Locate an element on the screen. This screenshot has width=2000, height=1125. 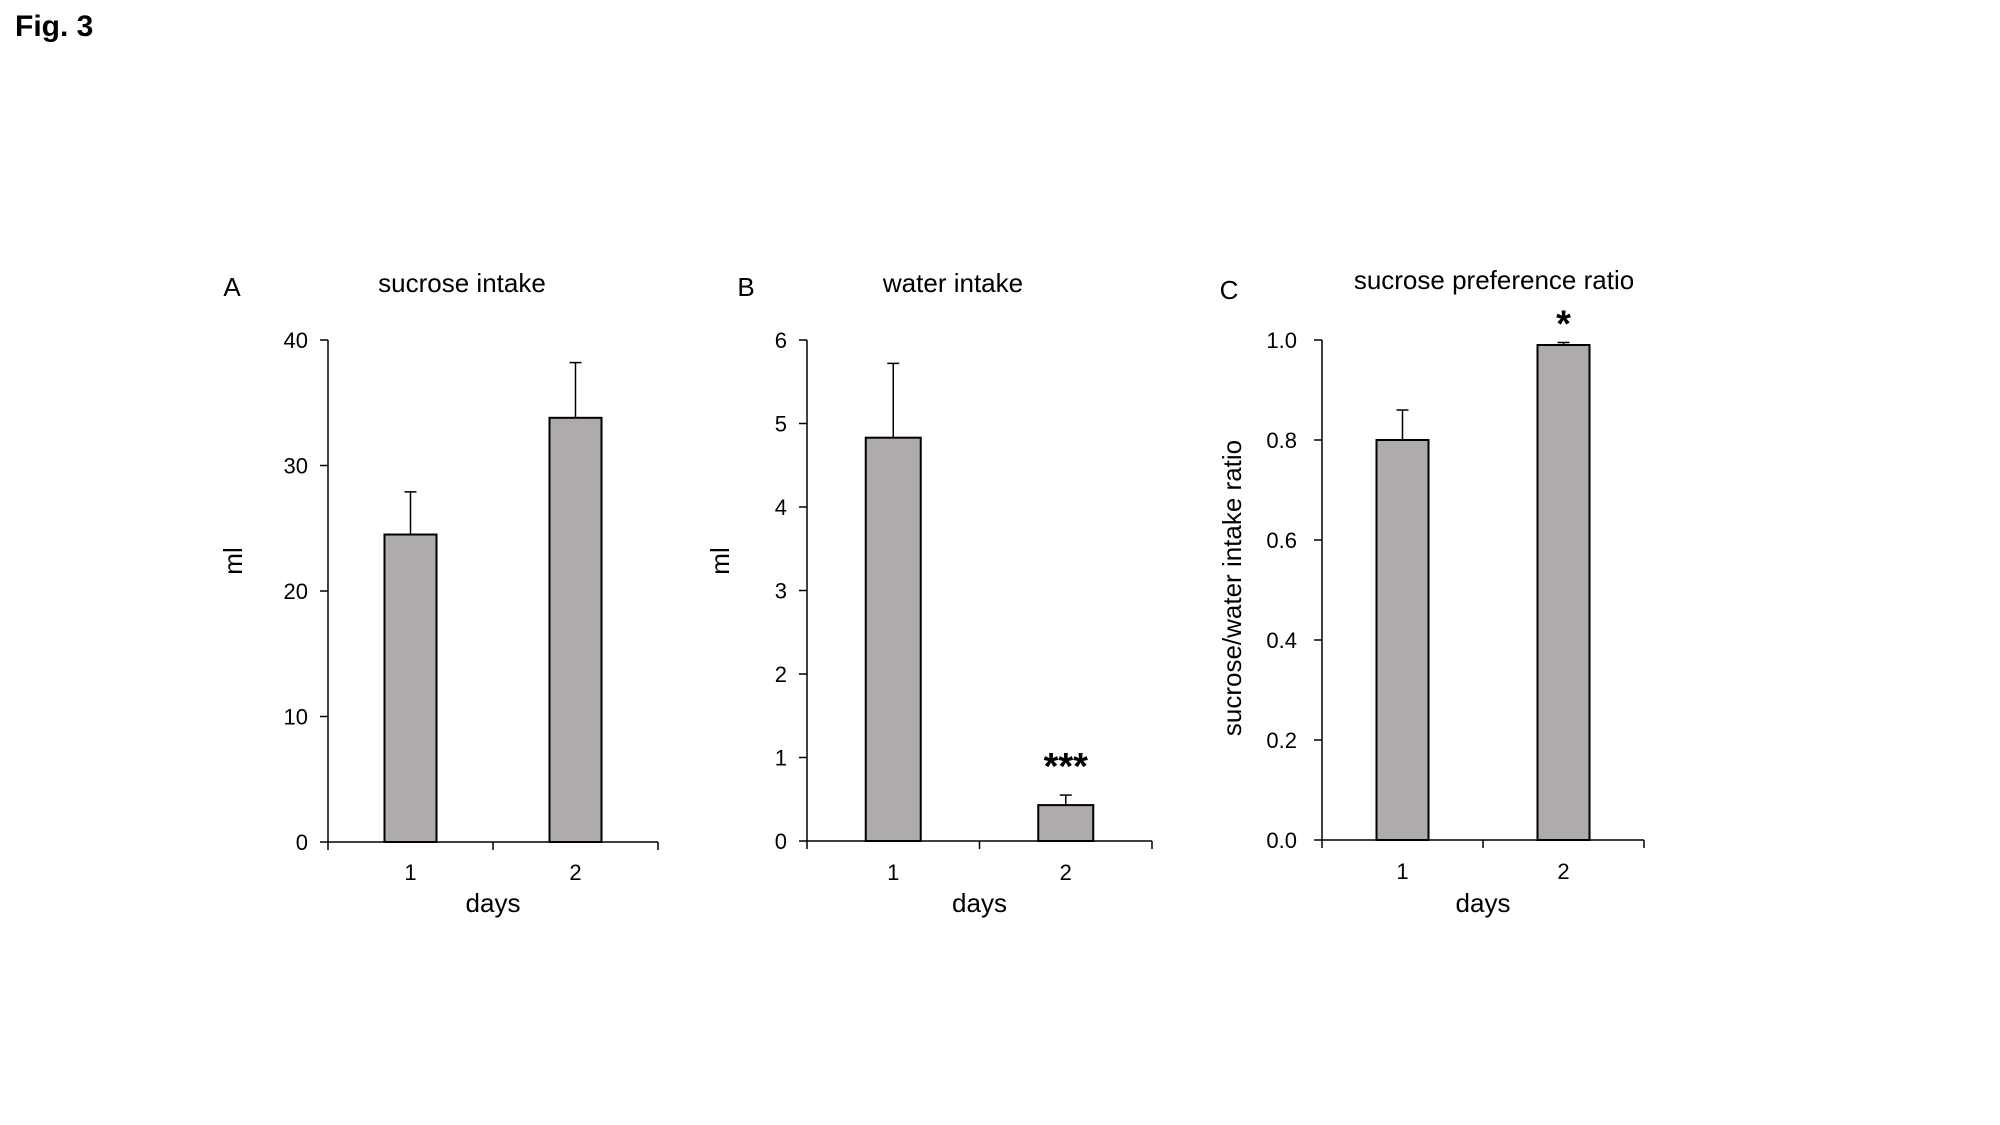
y-tick-label: 4 is located at coordinates (781, 507).